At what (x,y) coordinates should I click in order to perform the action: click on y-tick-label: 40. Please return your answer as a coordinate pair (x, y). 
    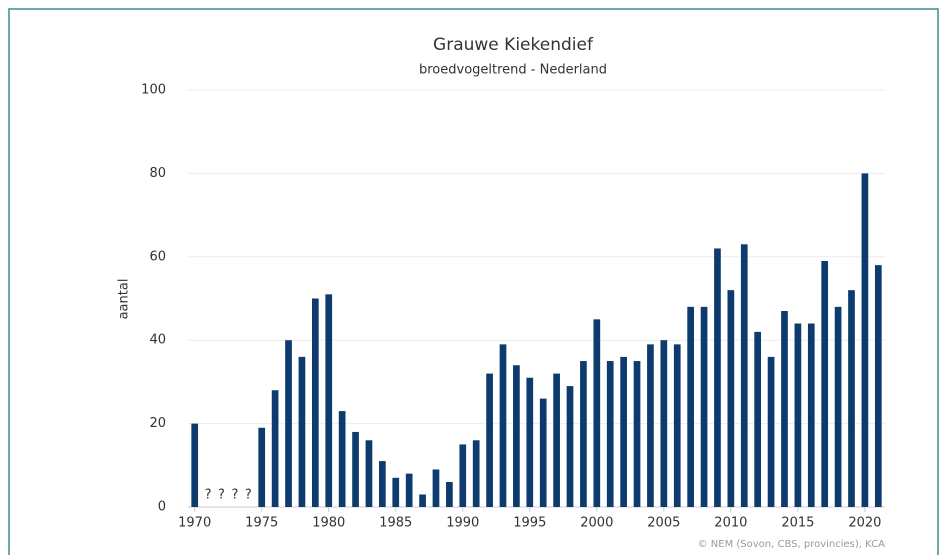
    Looking at the image, I should click on (157, 340).